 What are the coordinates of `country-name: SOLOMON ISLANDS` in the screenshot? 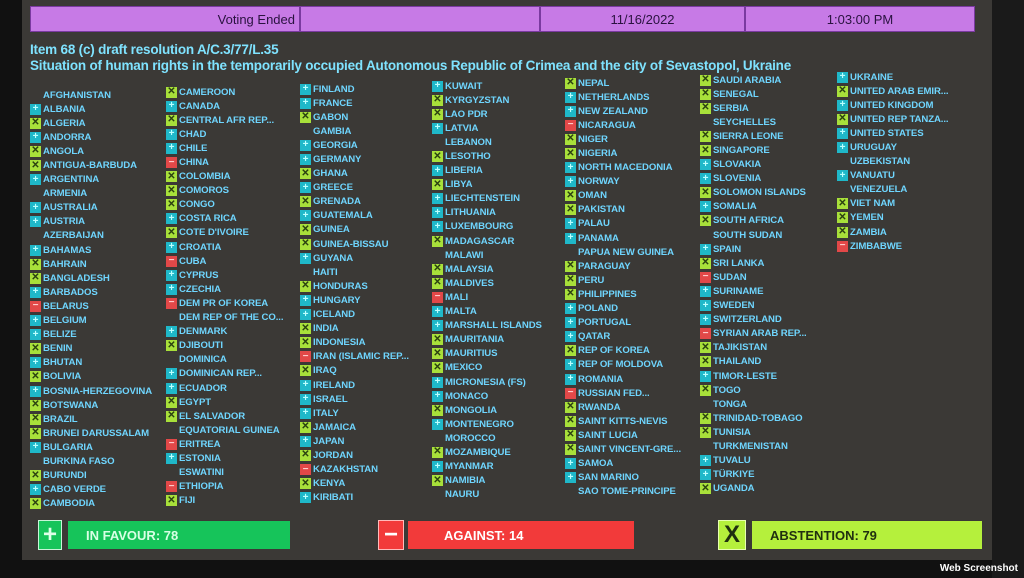 It's located at (759, 193).